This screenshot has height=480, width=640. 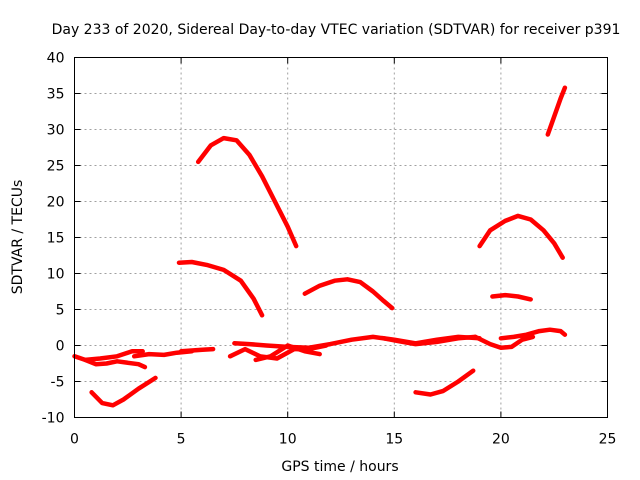 What do you see at coordinates (56, 95) in the screenshot?
I see `y-tick-label: 35` at bounding box center [56, 95].